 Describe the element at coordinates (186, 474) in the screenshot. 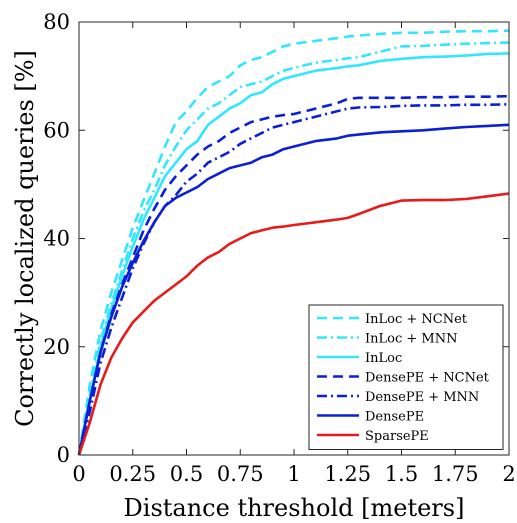

I see `x-tick-label: 0.5` at that location.